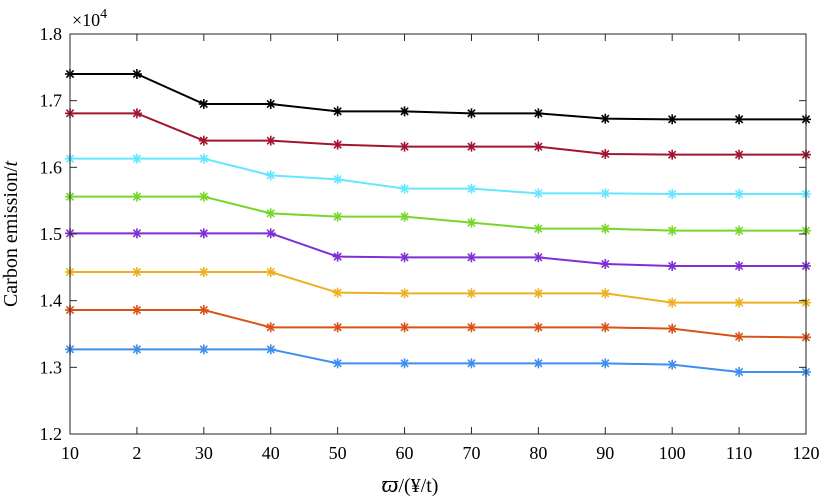 The image size is (820, 501). What do you see at coordinates (605, 453) in the screenshot?
I see `x-tick-label: 90` at bounding box center [605, 453].